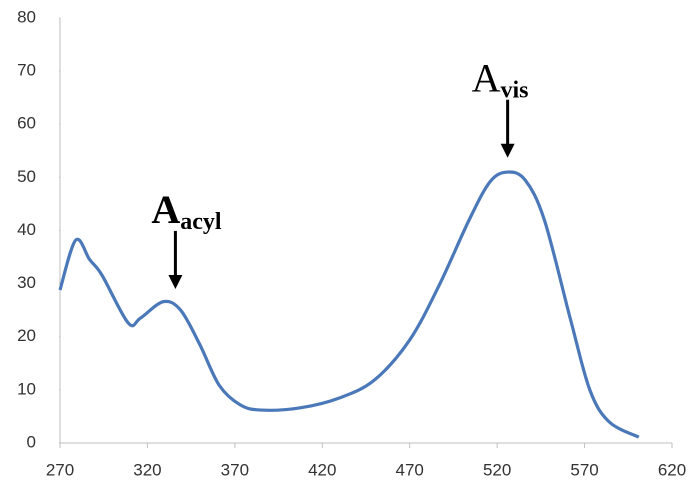  What do you see at coordinates (26, 335) in the screenshot?
I see `y-tick-label: 20` at bounding box center [26, 335].